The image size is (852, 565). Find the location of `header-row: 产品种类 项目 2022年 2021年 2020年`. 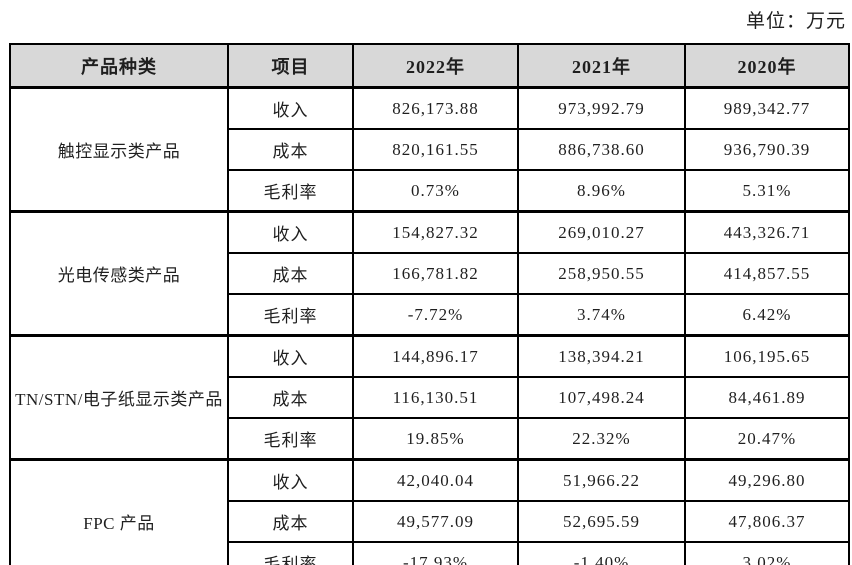

header-row: 产品种类 项目 2022年 2021年 2020年 is located at coordinates (429, 66).